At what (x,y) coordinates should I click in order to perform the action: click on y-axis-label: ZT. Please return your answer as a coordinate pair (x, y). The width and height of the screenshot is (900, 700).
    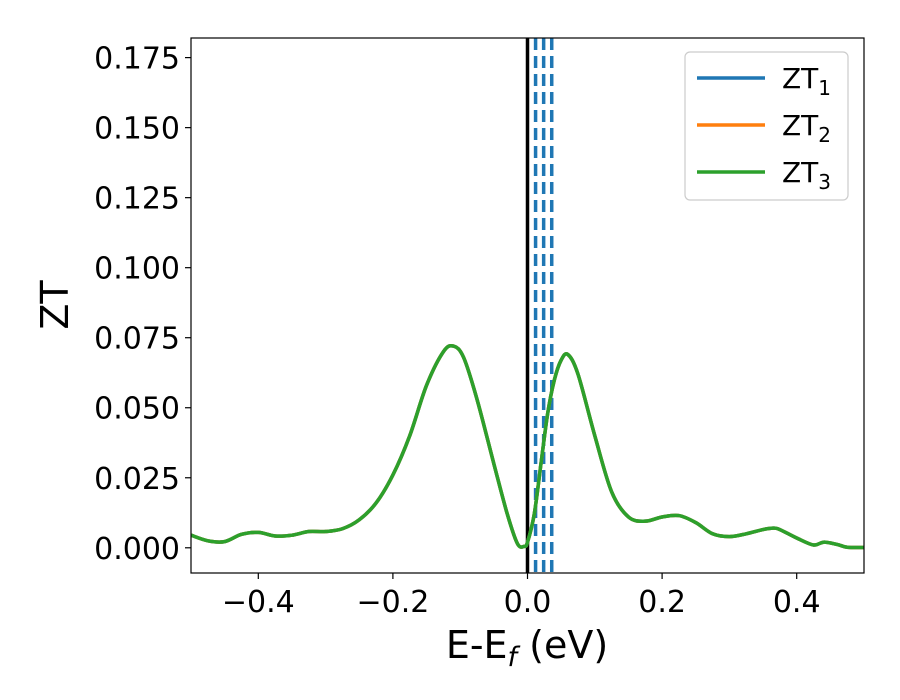
    Looking at the image, I should click on (55, 305).